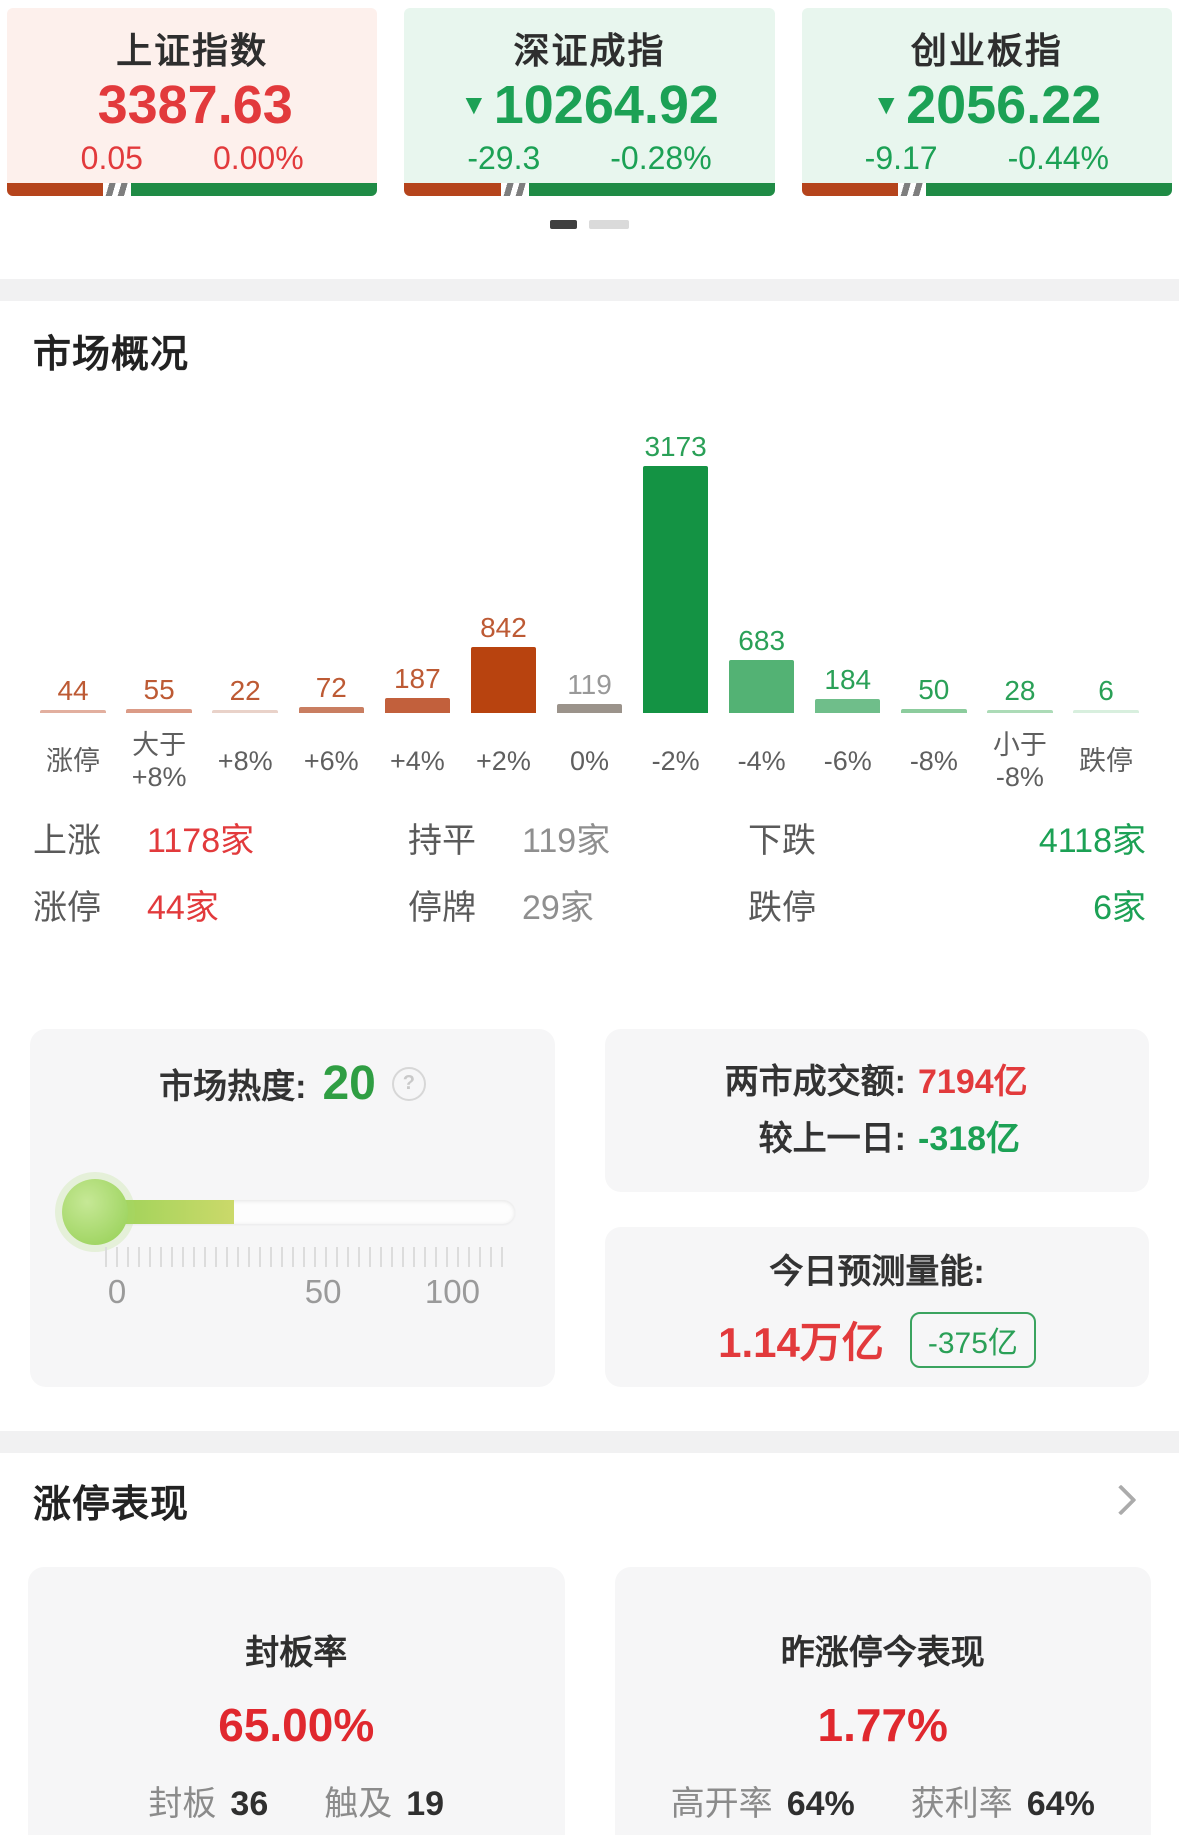  Describe the element at coordinates (763, 1800) in the screenshot. I see `card-stat: 高开率 64%` at that location.